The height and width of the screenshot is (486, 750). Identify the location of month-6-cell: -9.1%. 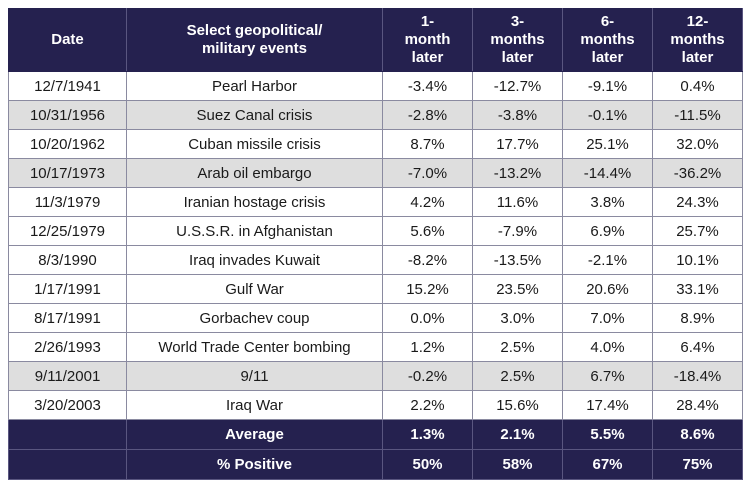
(607, 86).